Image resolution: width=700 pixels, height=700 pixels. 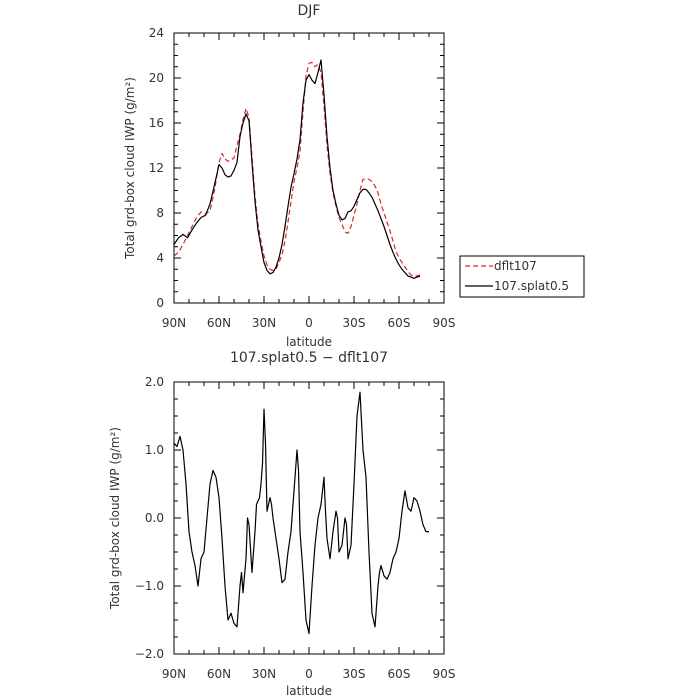 I want to click on y-tick-label: 0, so click(x=160, y=303).